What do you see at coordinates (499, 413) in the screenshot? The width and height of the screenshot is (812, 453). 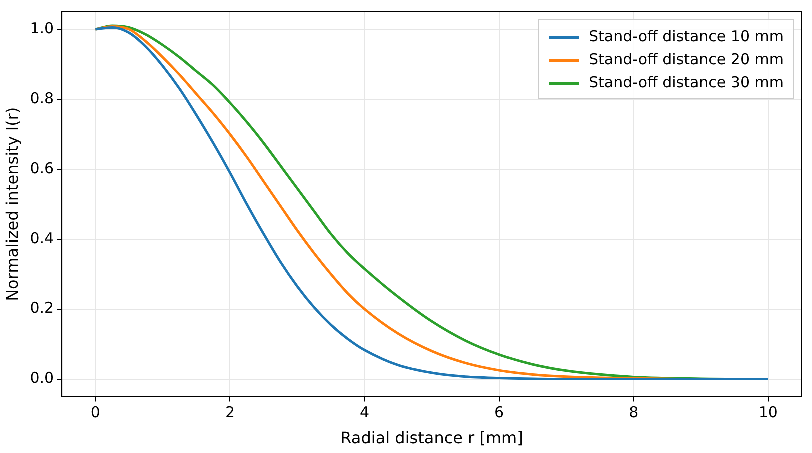 I see `x-tick-label: 6` at bounding box center [499, 413].